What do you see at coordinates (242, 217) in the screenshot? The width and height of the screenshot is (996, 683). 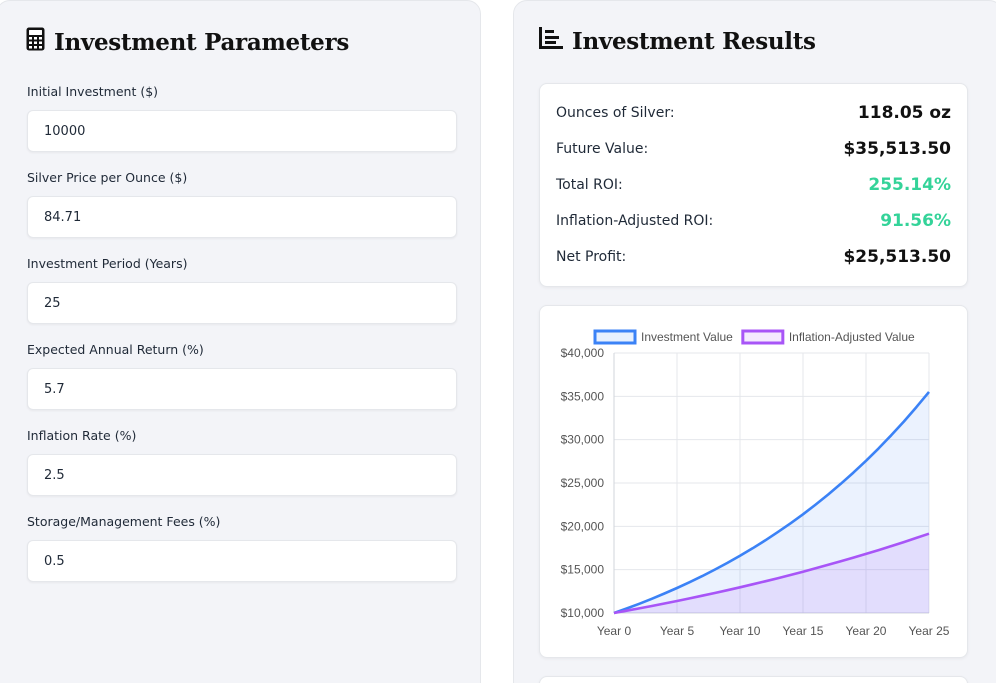 I see `silver-price-input` at bounding box center [242, 217].